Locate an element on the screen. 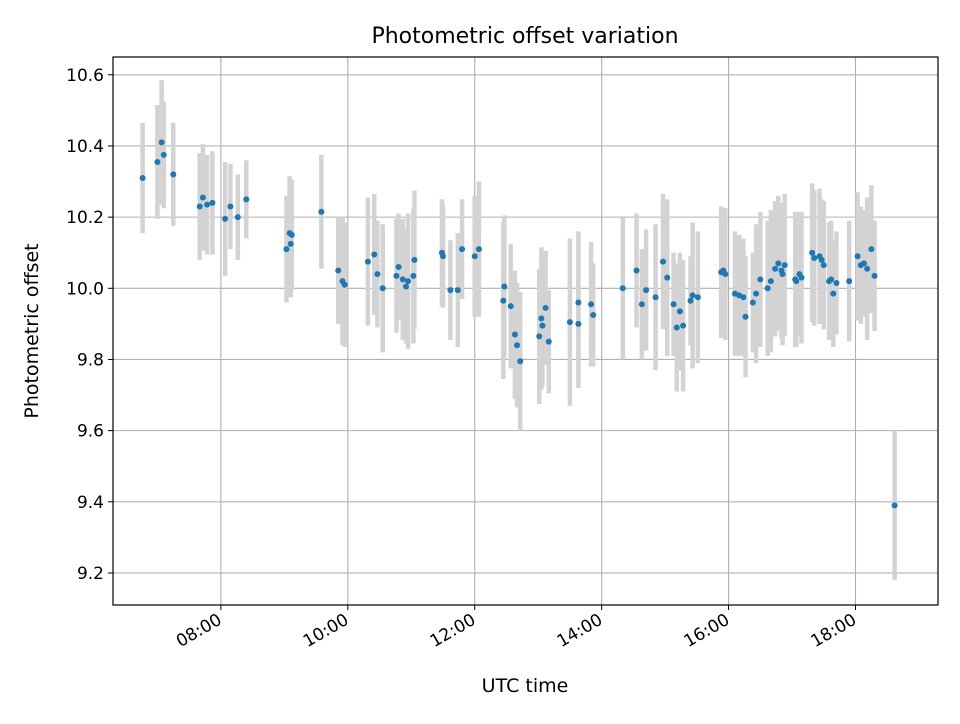 The width and height of the screenshot is (960, 724). y-tick-label: 10.2 is located at coordinates (85, 218).